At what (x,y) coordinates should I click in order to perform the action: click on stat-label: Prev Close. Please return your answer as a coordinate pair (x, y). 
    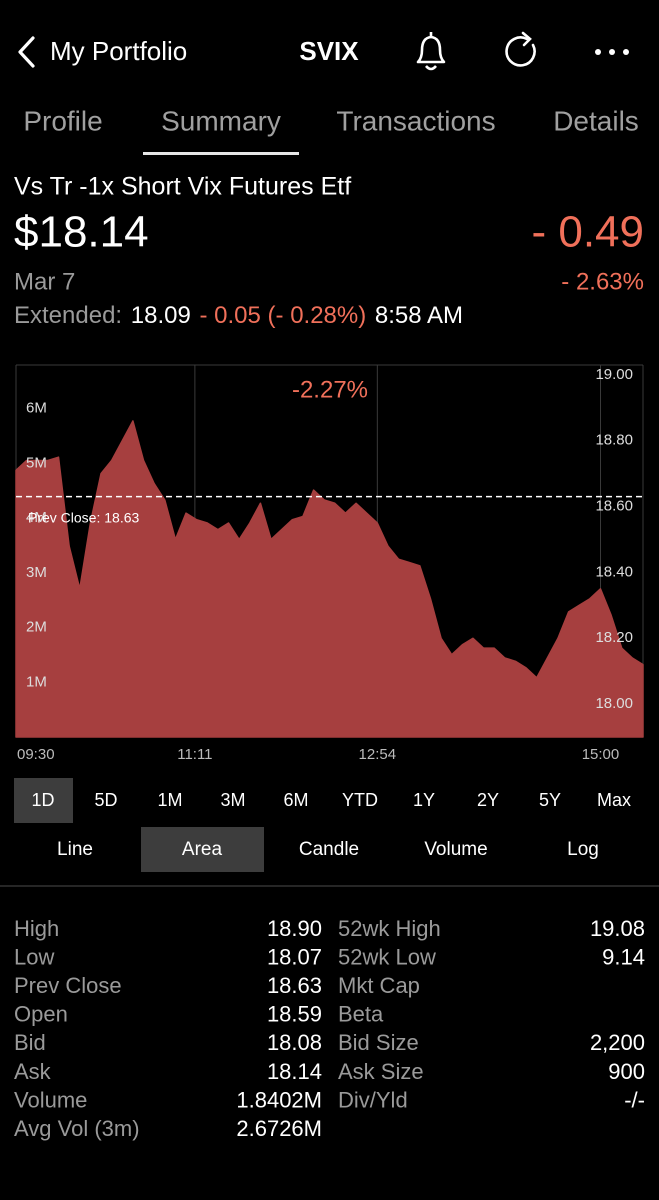
    Looking at the image, I should click on (68, 985).